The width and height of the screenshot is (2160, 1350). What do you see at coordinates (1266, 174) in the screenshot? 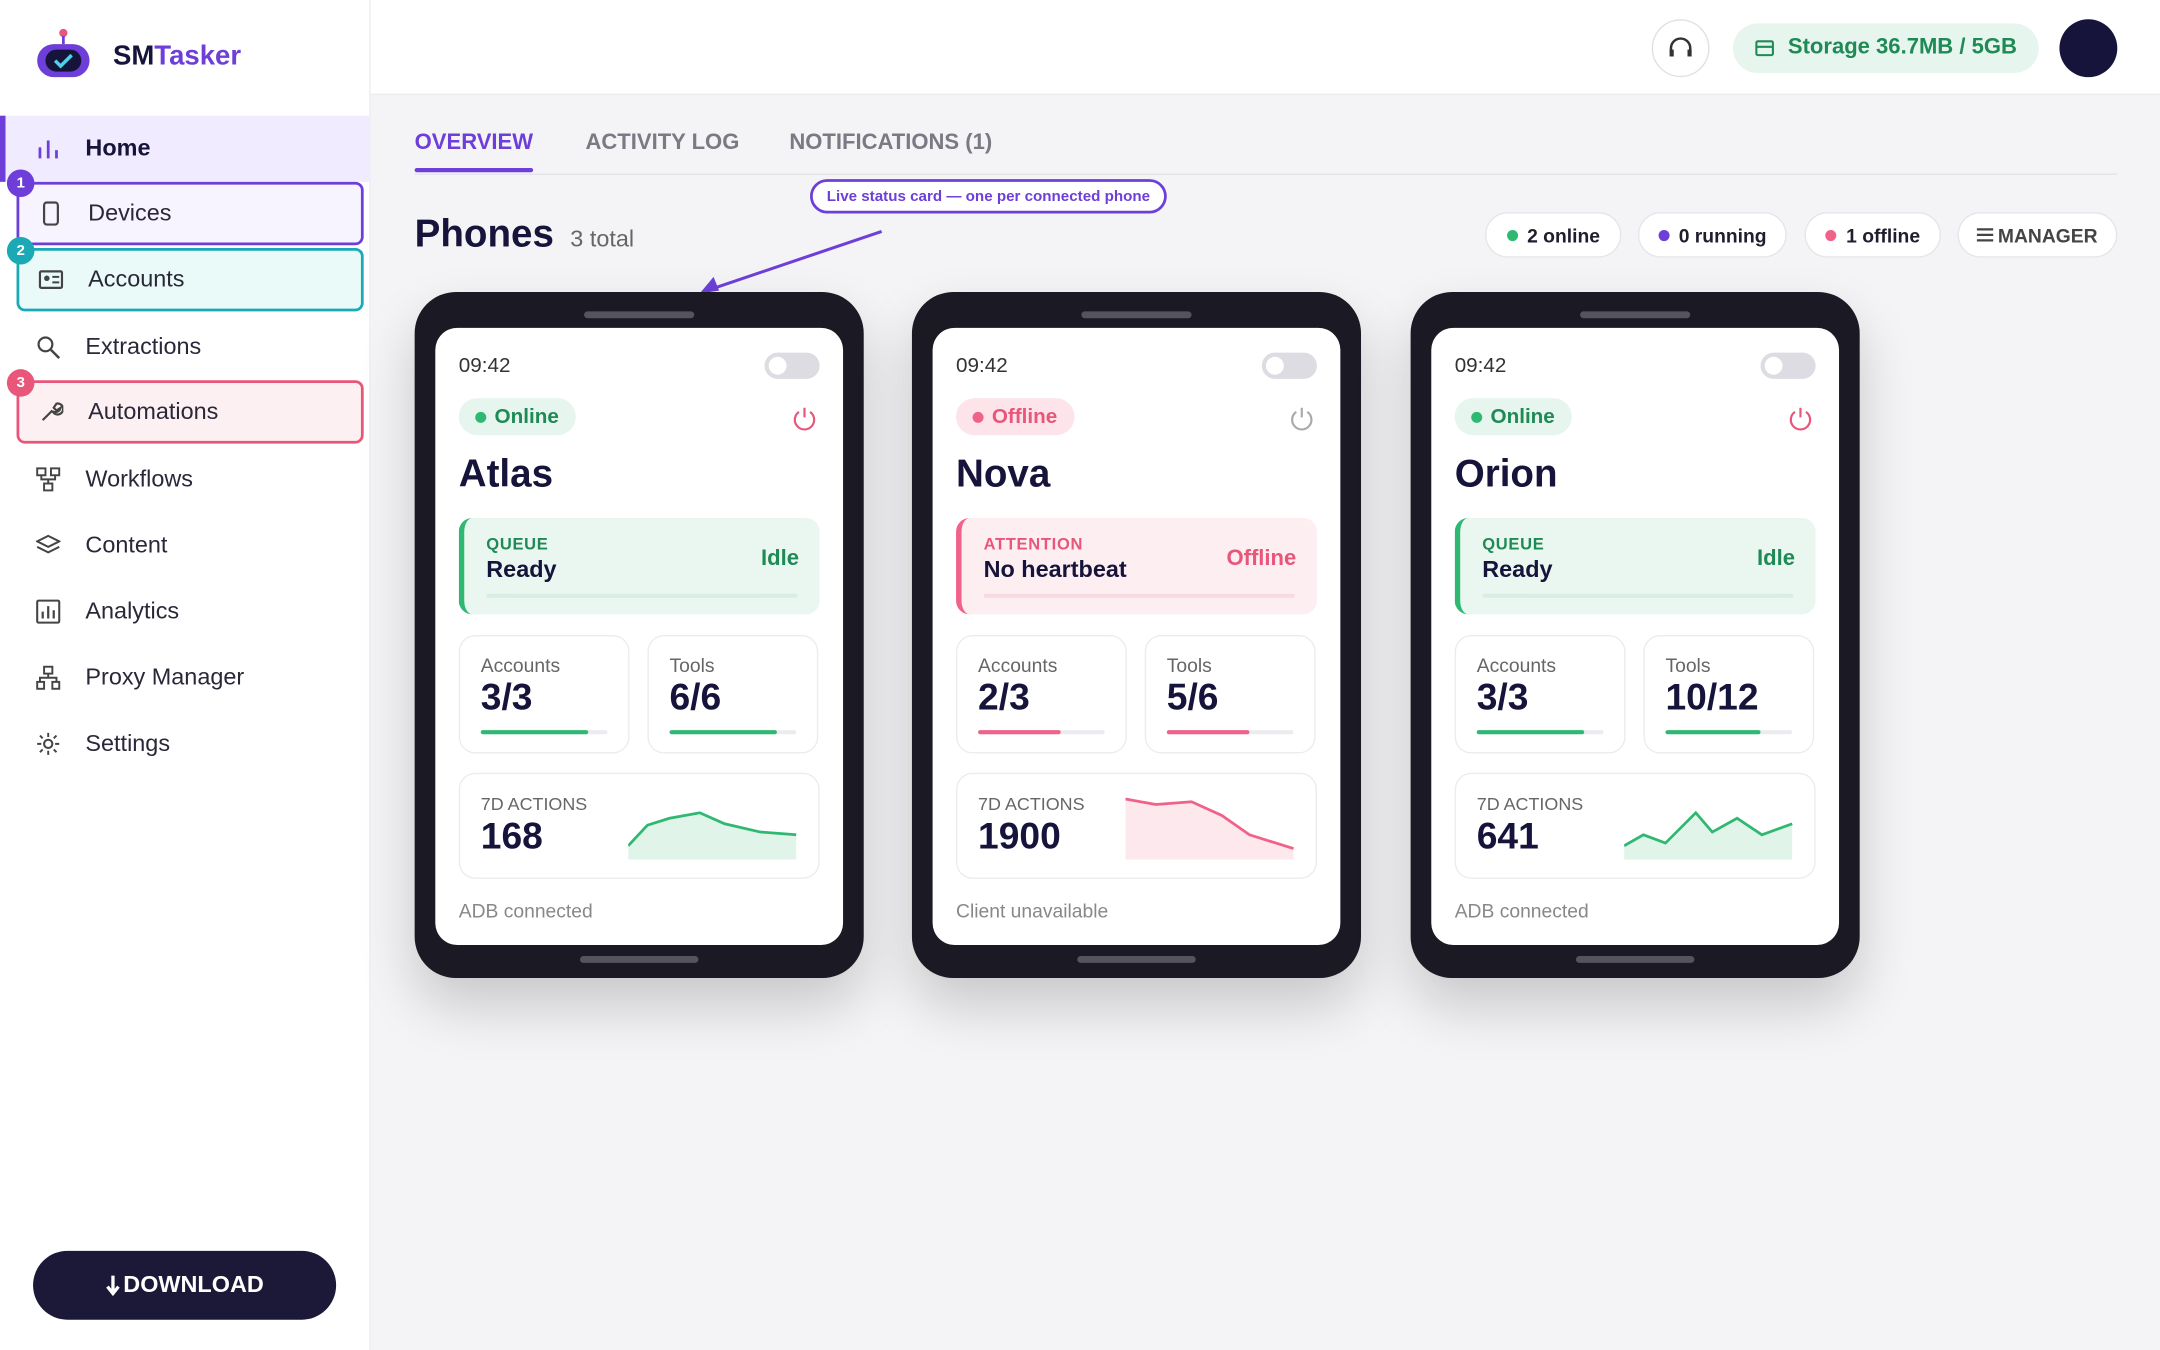
I see `tabs-divider` at bounding box center [1266, 174].